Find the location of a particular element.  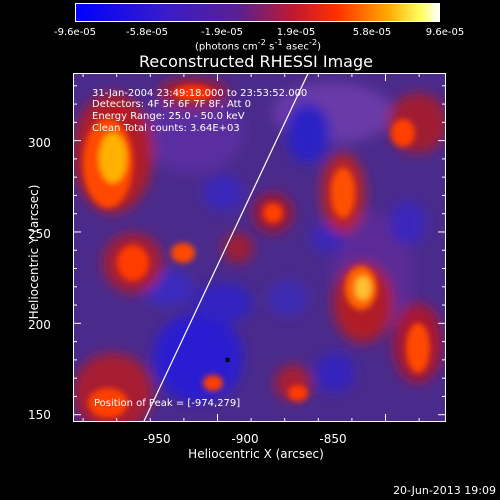

colorbar is located at coordinates (257, 12).